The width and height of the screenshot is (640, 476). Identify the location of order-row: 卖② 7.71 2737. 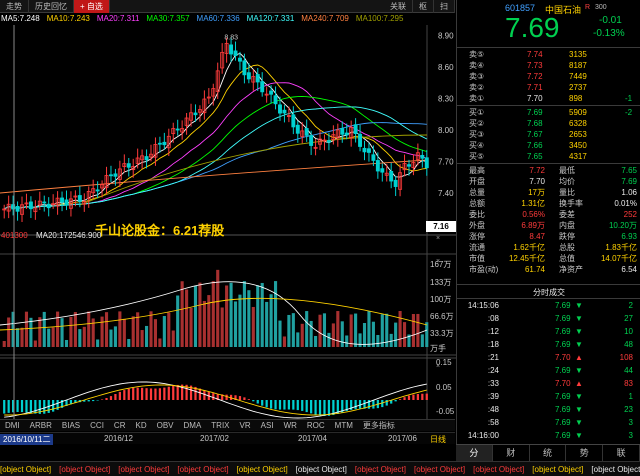
(548, 87).